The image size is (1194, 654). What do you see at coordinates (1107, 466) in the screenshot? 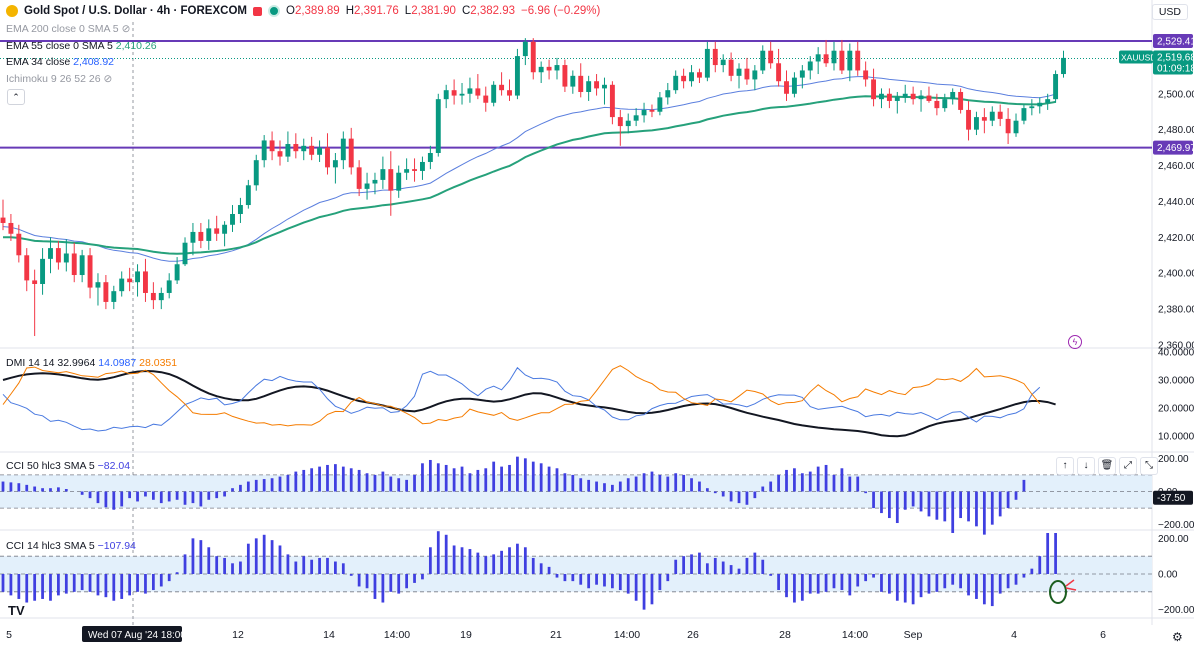
I see `delete-pane-icon: 🗑` at bounding box center [1107, 466].